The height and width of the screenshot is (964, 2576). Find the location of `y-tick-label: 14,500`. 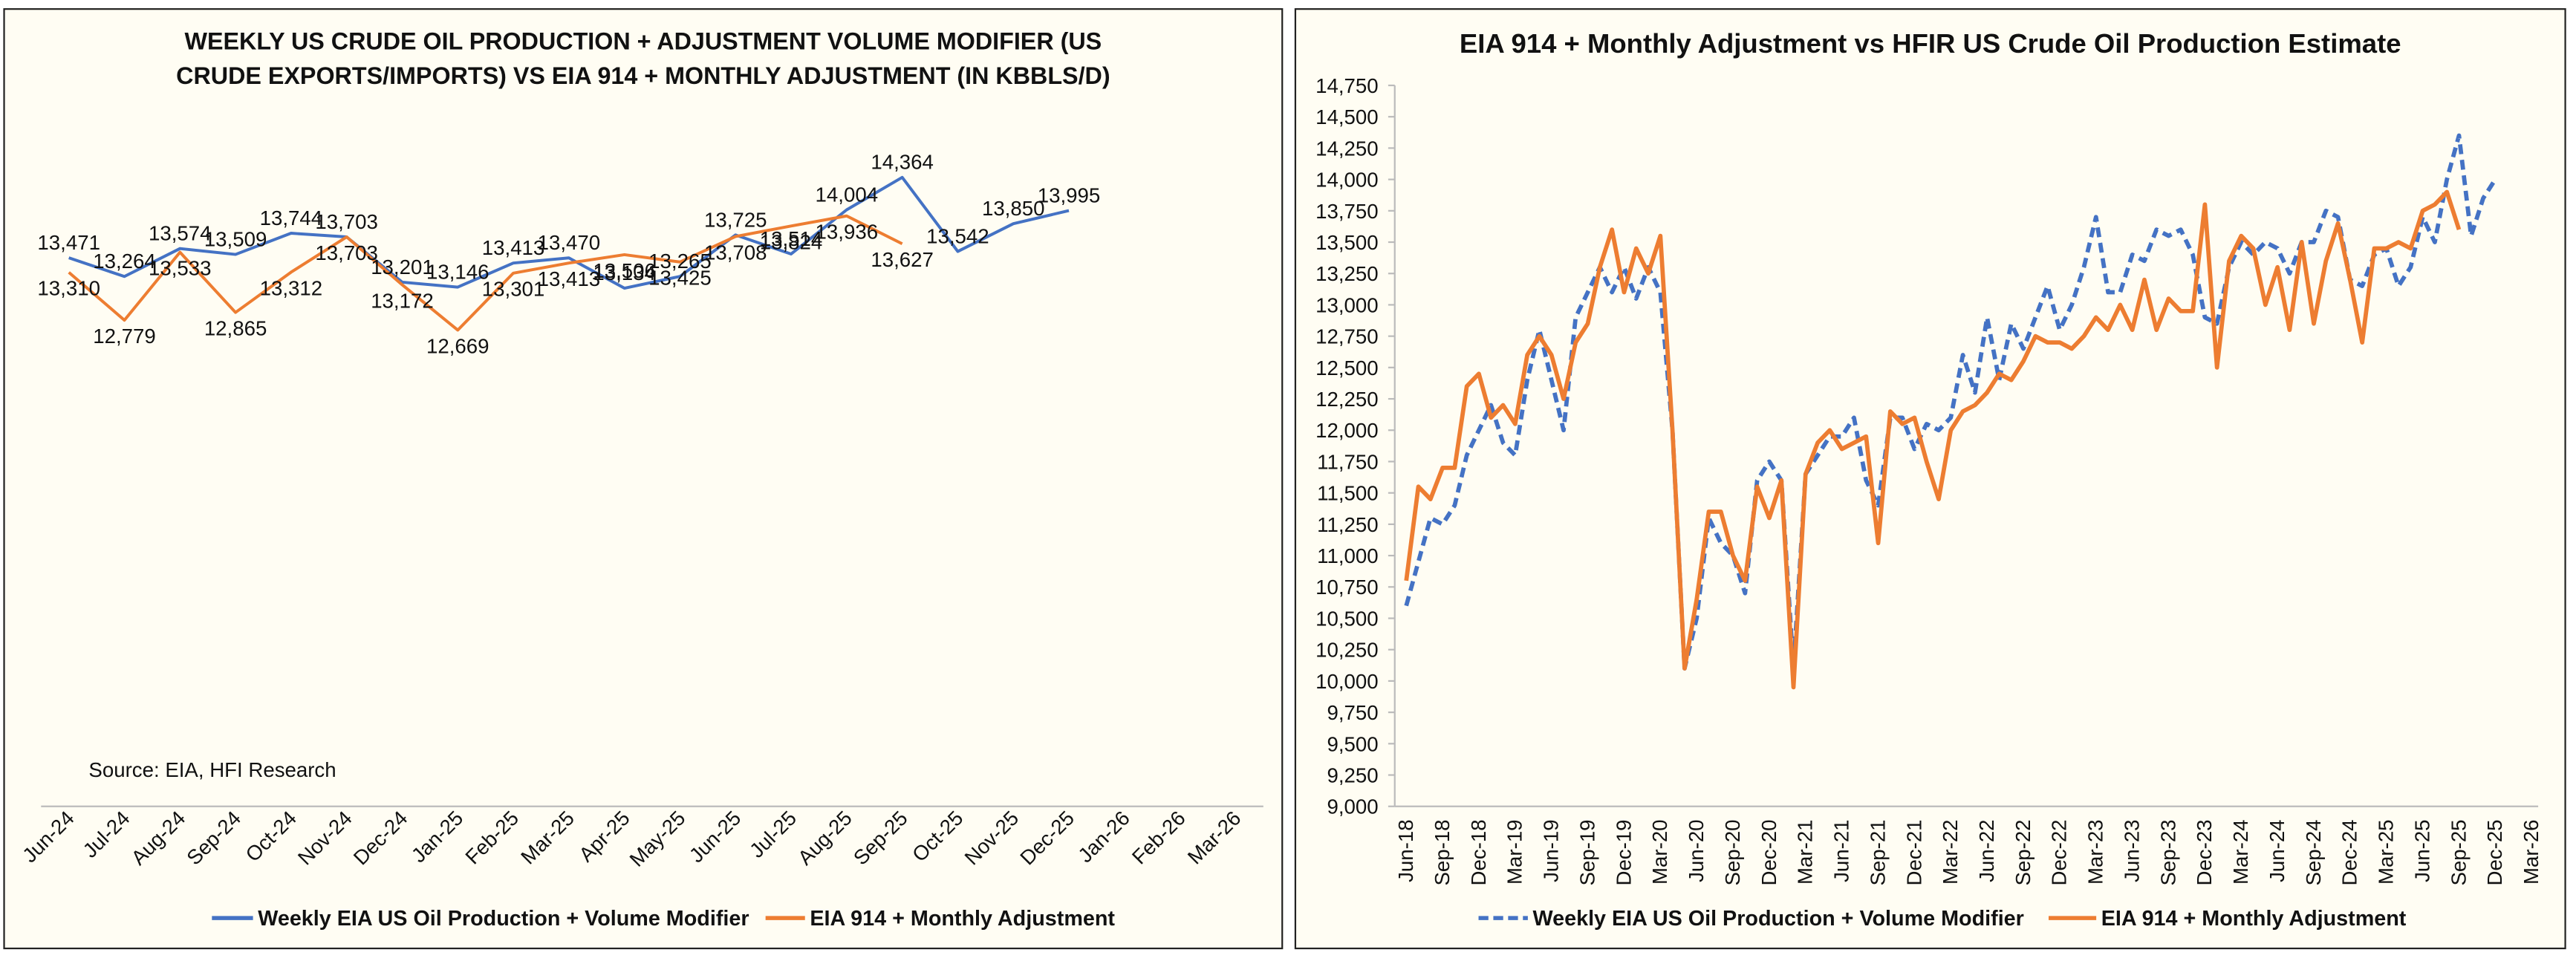

y-tick-label: 14,500 is located at coordinates (1347, 117).